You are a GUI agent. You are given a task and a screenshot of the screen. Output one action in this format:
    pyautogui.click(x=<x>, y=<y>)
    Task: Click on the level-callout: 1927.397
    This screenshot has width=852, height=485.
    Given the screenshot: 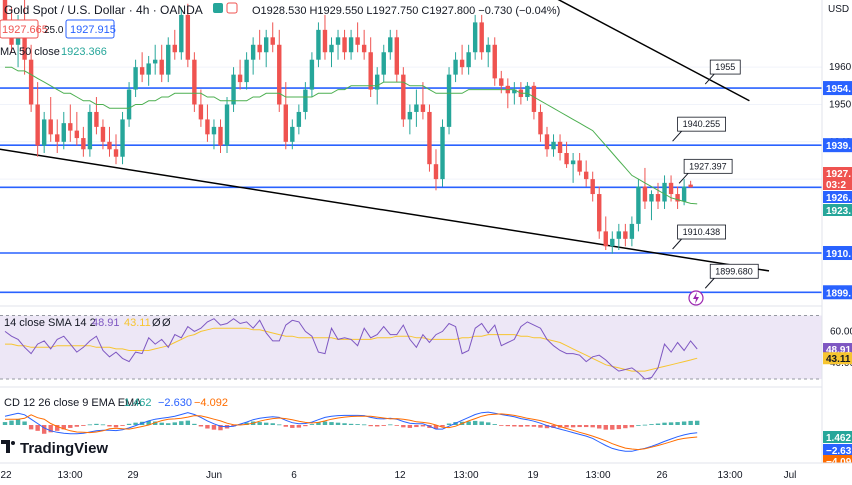 What is the action you would take?
    pyautogui.click(x=705, y=171)
    